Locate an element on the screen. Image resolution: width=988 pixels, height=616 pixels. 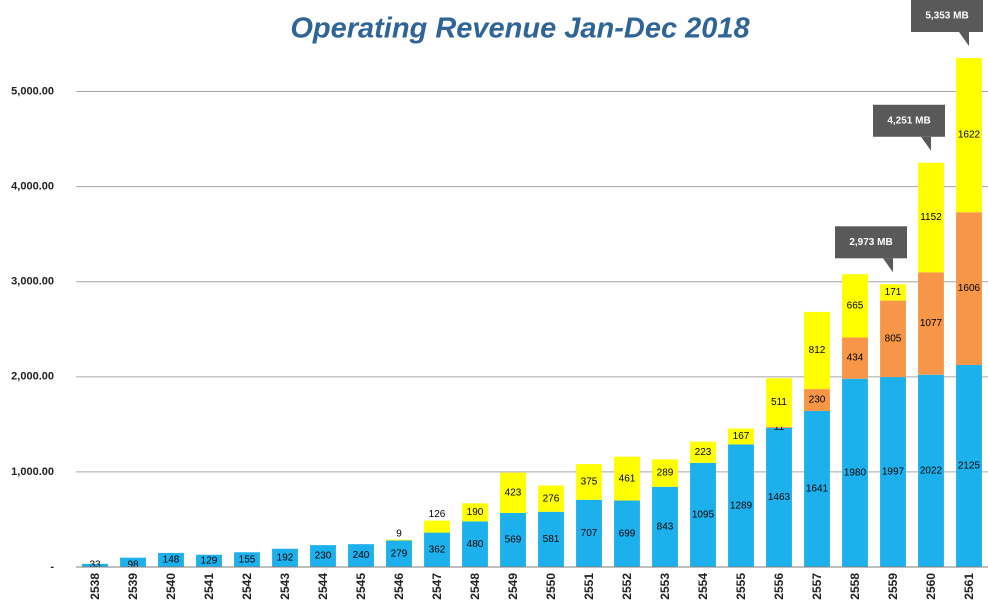
data-label: 126 is located at coordinates (437, 514).